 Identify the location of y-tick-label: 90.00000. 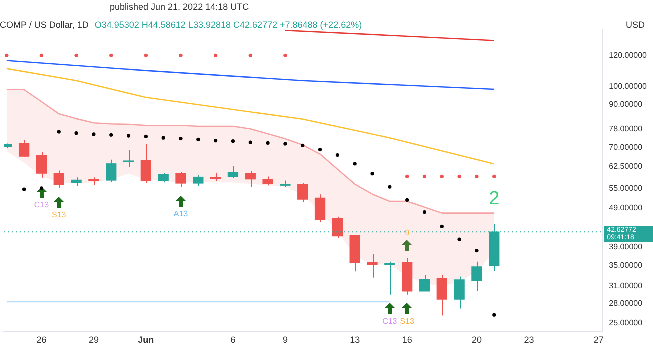
(626, 104).